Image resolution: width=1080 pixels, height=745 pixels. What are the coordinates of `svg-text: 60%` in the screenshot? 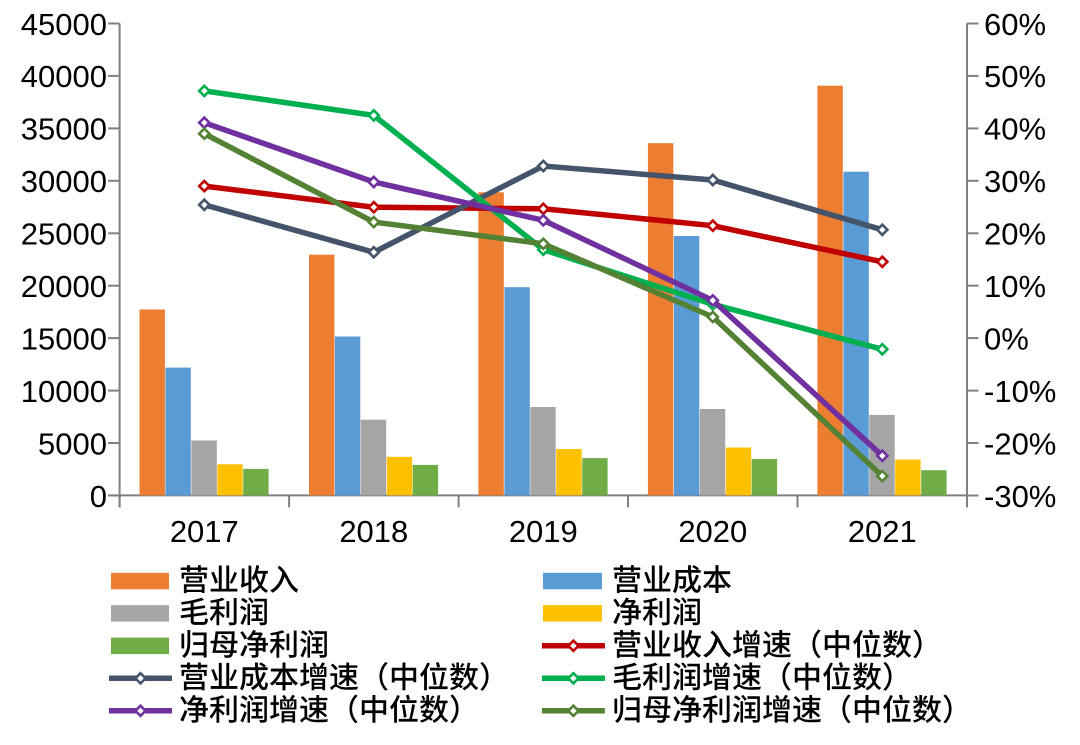 It's located at (1015, 24).